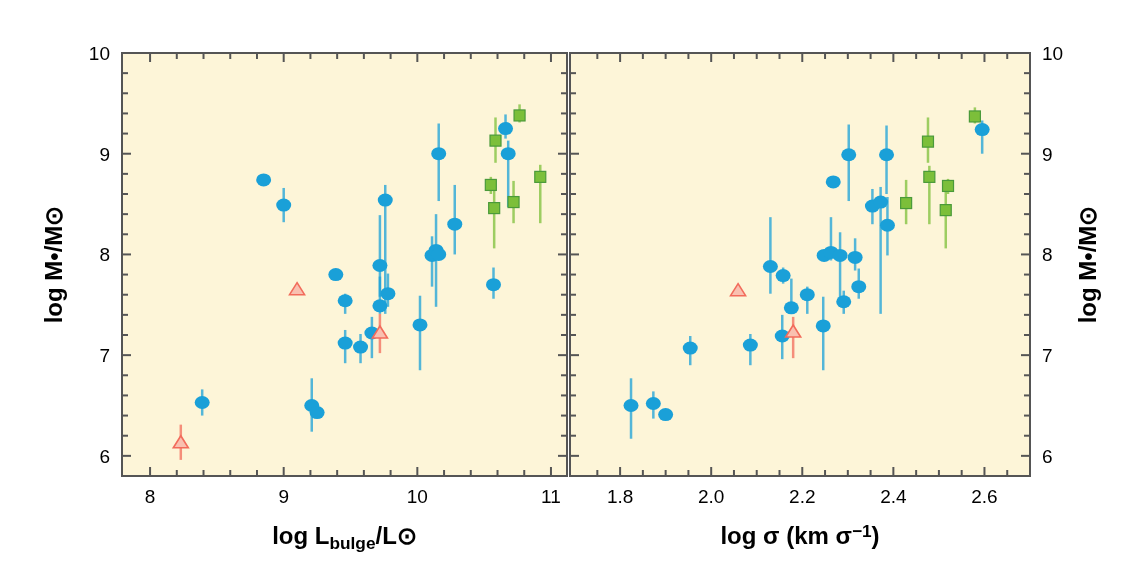  Describe the element at coordinates (344, 538) in the screenshot. I see `x-axis-title: log L$_{bulge}$/L⊙` at that location.